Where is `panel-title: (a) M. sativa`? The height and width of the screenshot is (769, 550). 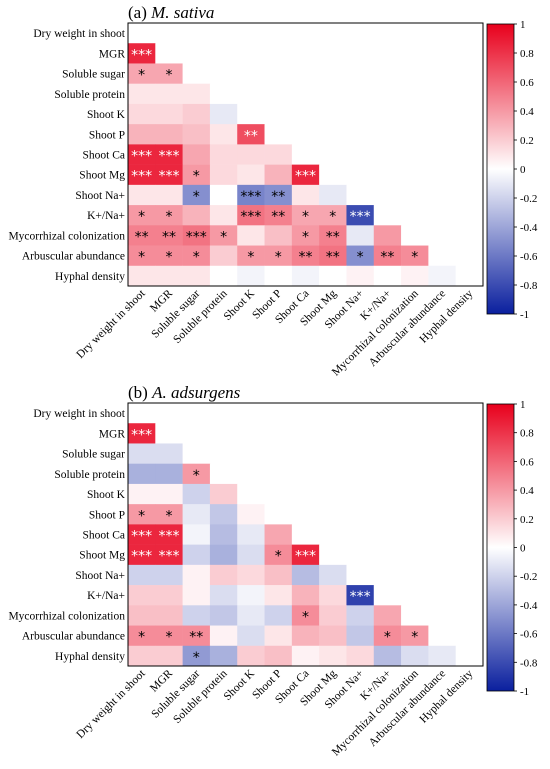
panel-title: (a) M. sativa is located at coordinates (171, 12).